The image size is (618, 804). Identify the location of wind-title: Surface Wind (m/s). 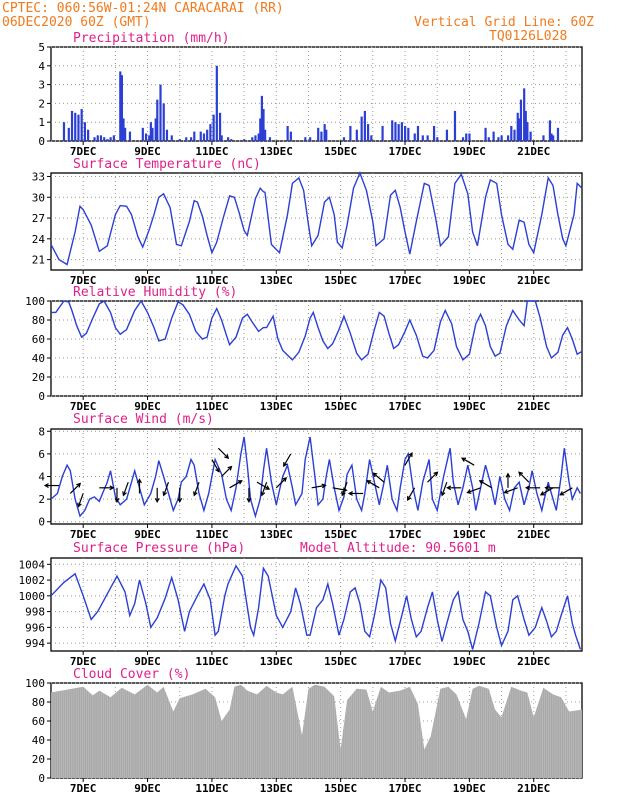
(143, 419).